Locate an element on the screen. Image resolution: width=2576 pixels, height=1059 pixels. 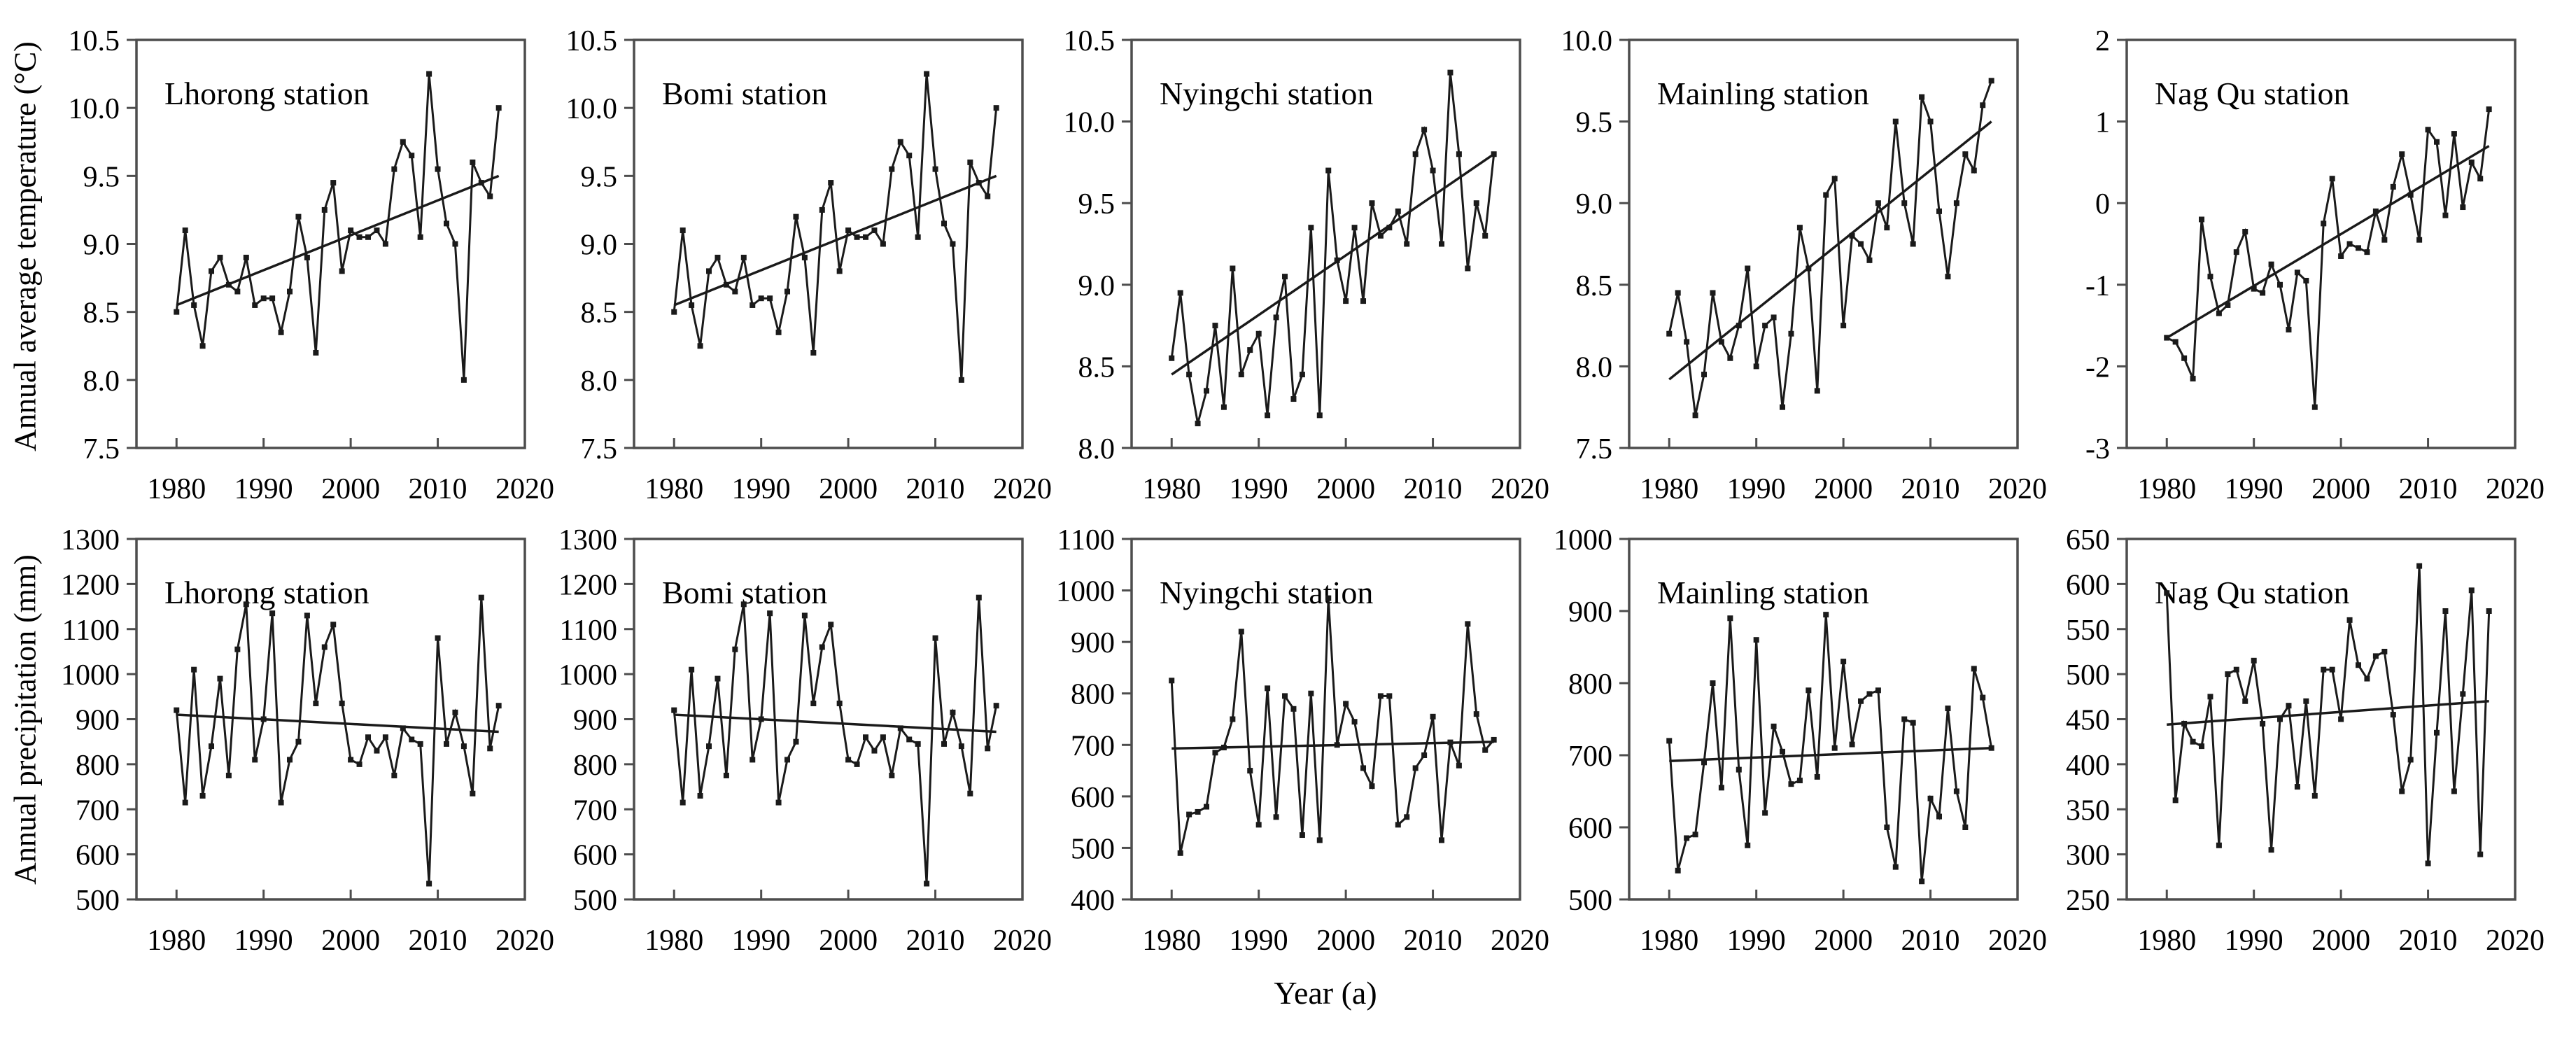
y-tick-label: 9.0 is located at coordinates (1594, 204).